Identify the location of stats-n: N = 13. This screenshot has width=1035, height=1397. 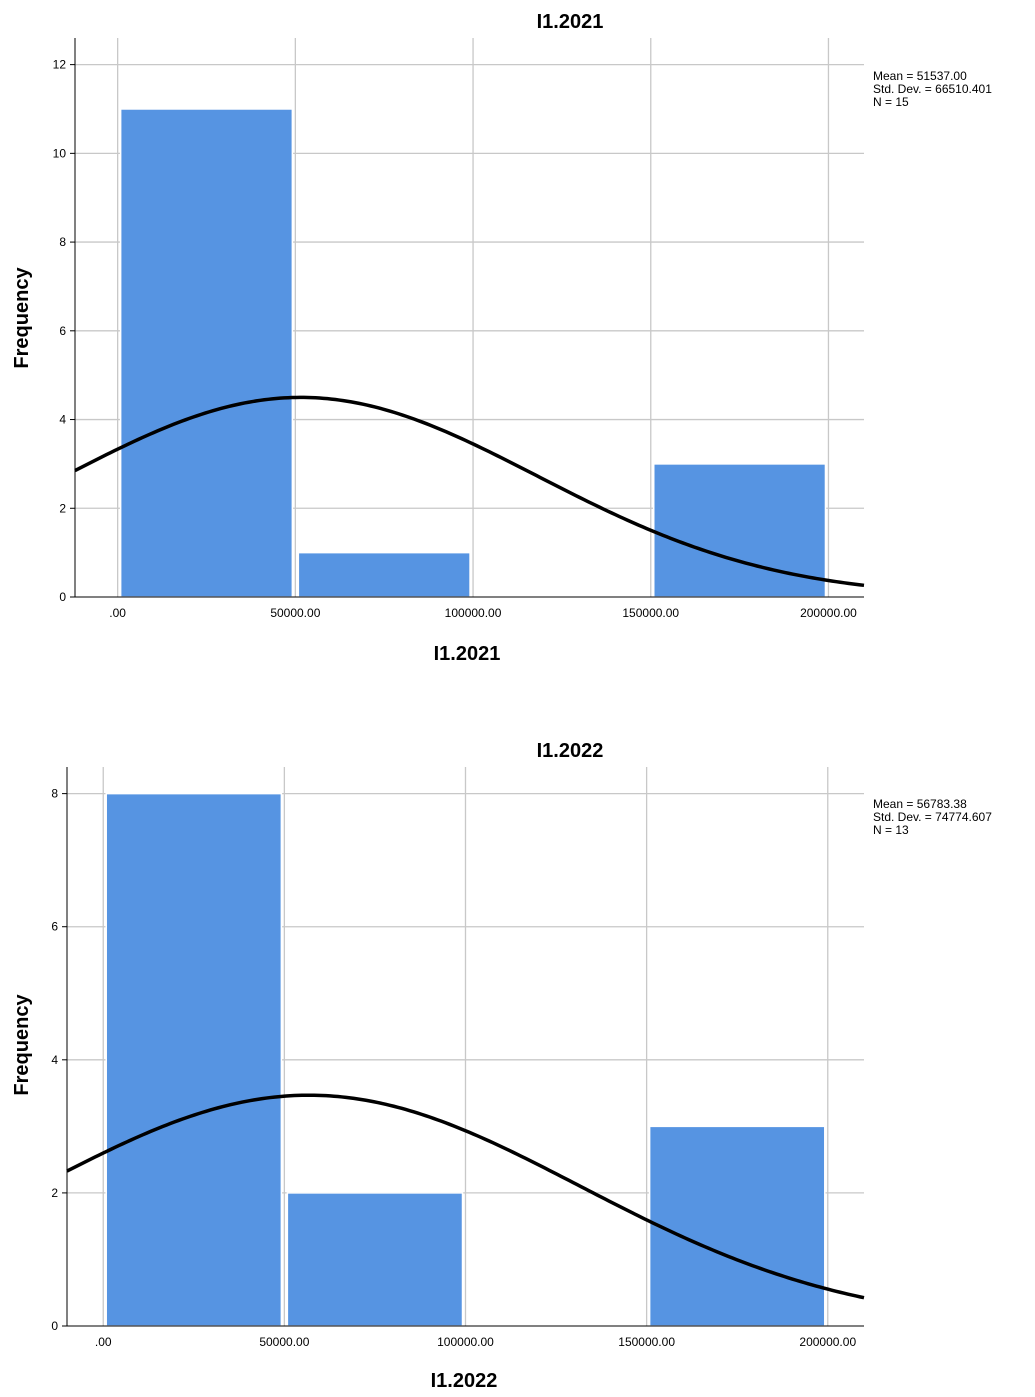
(891, 830).